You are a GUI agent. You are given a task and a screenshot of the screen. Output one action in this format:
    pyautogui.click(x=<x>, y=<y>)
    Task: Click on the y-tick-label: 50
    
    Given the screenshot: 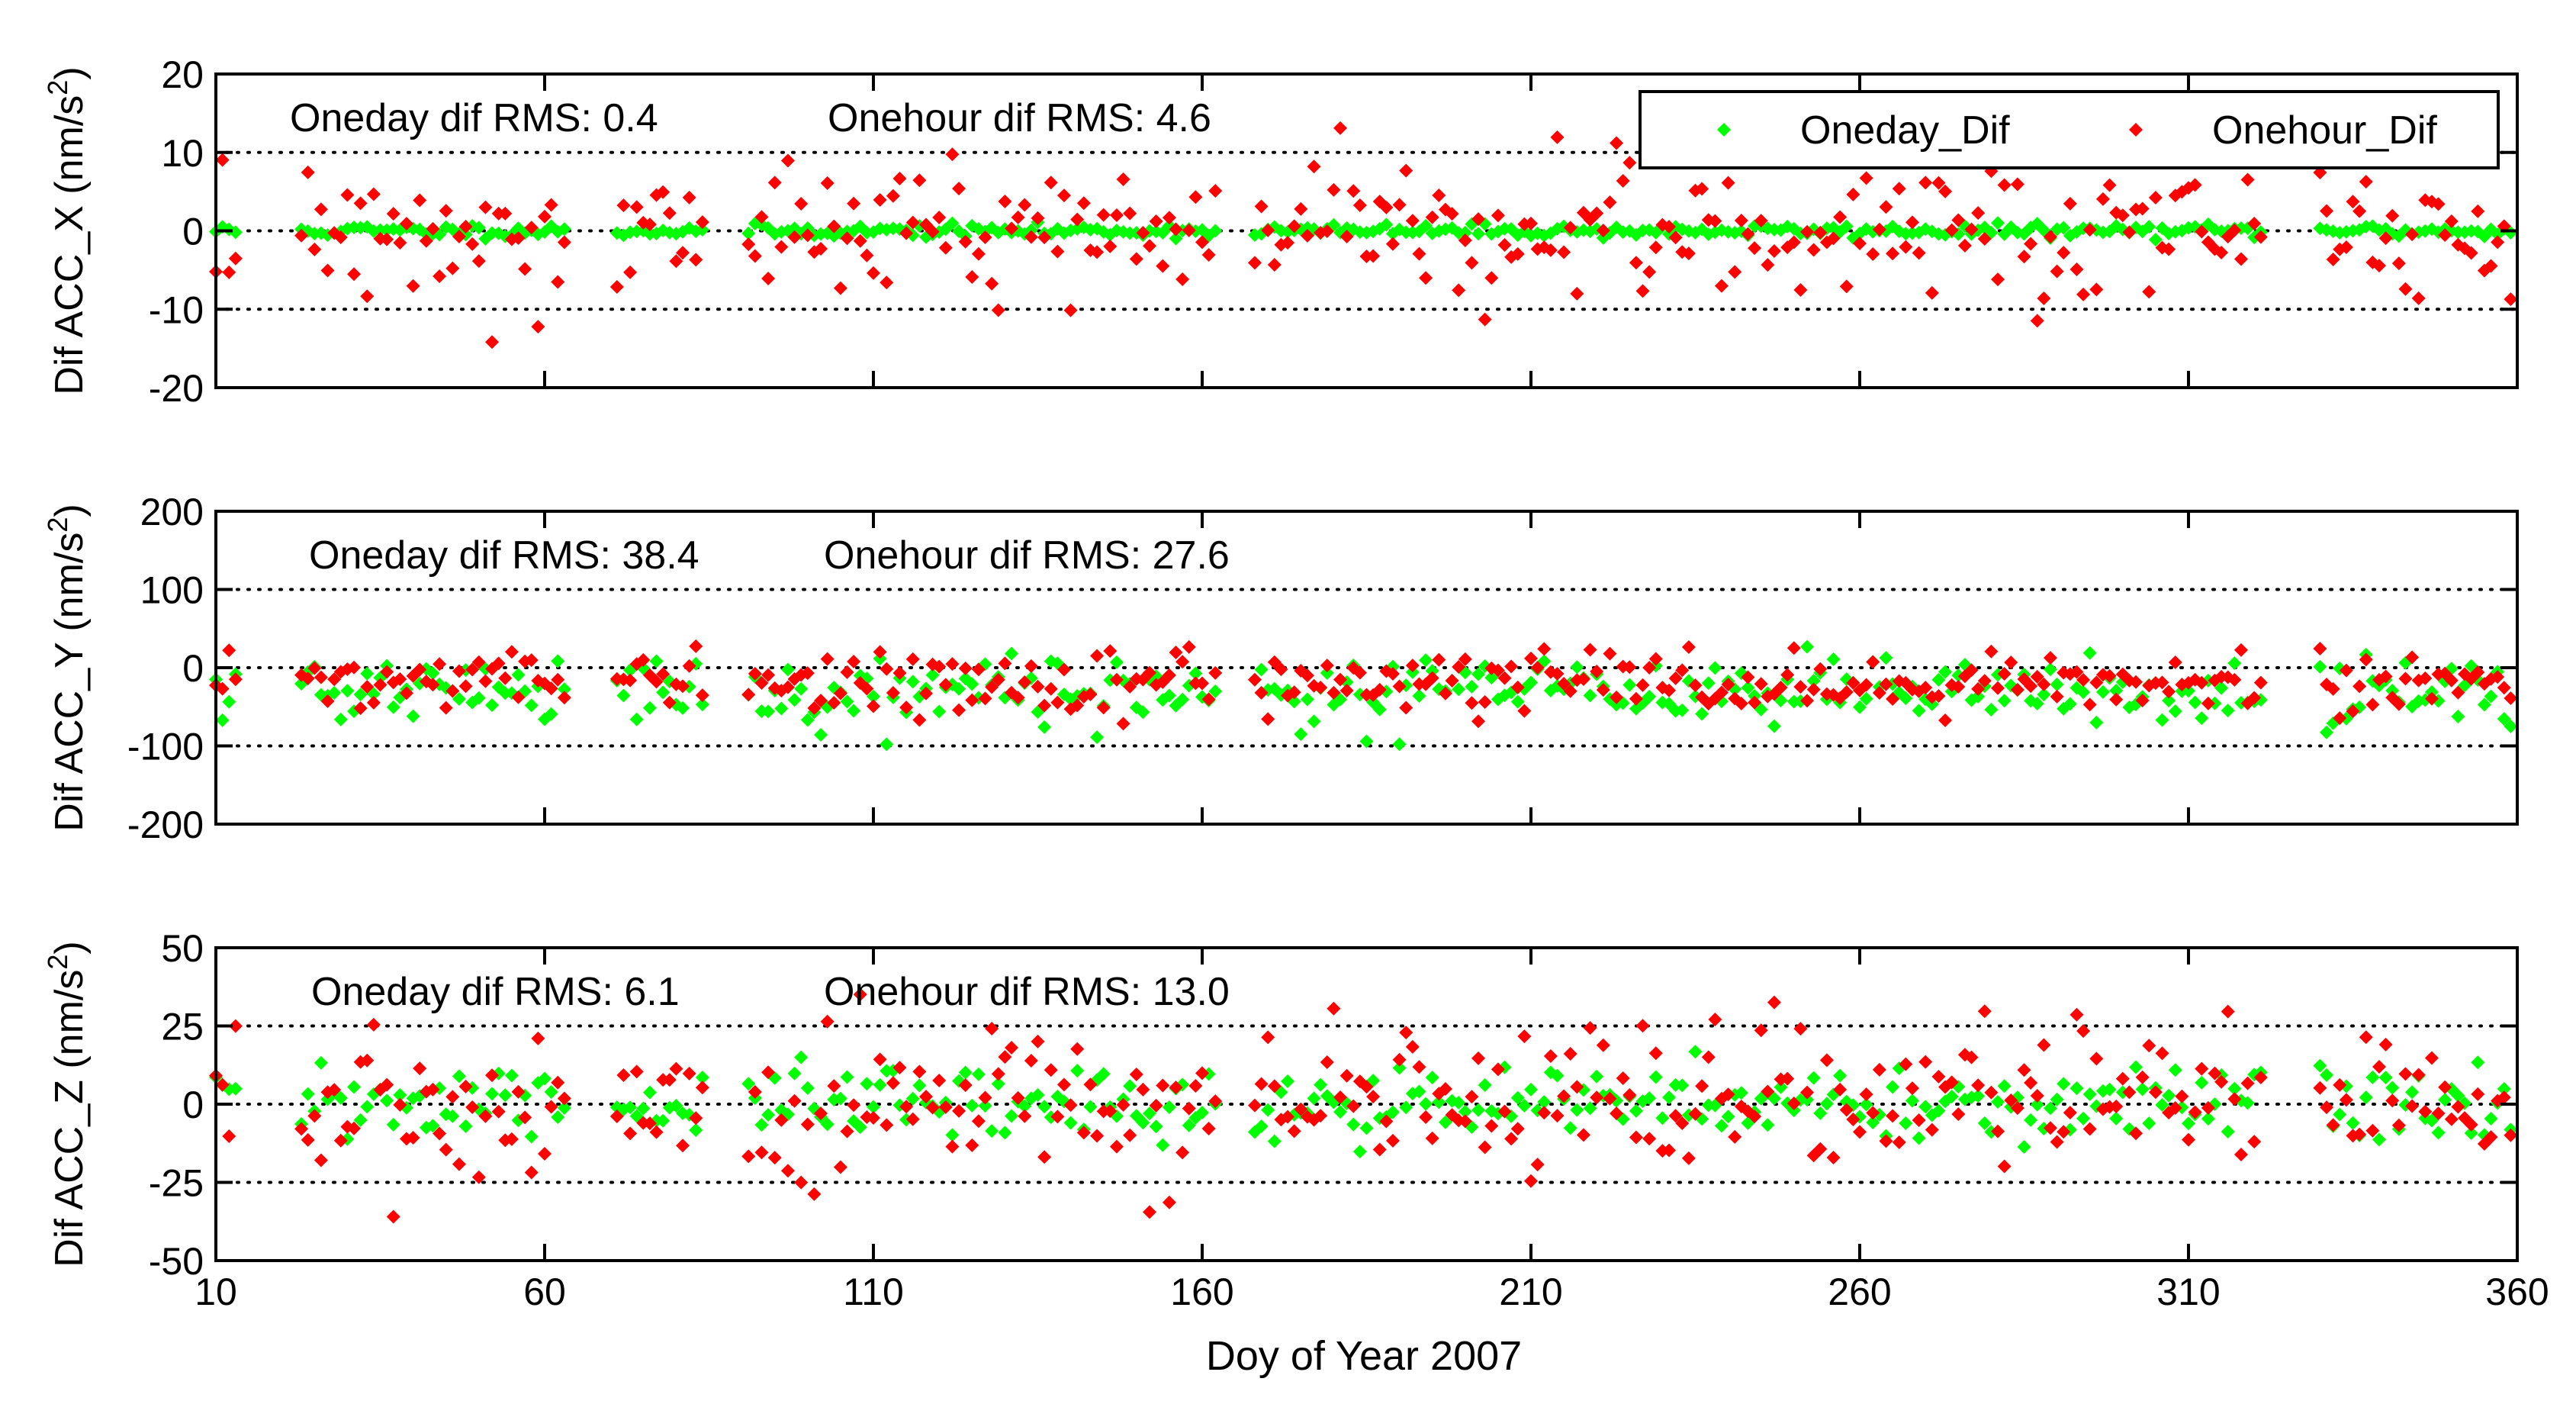 What is the action you would take?
    pyautogui.click(x=182, y=948)
    